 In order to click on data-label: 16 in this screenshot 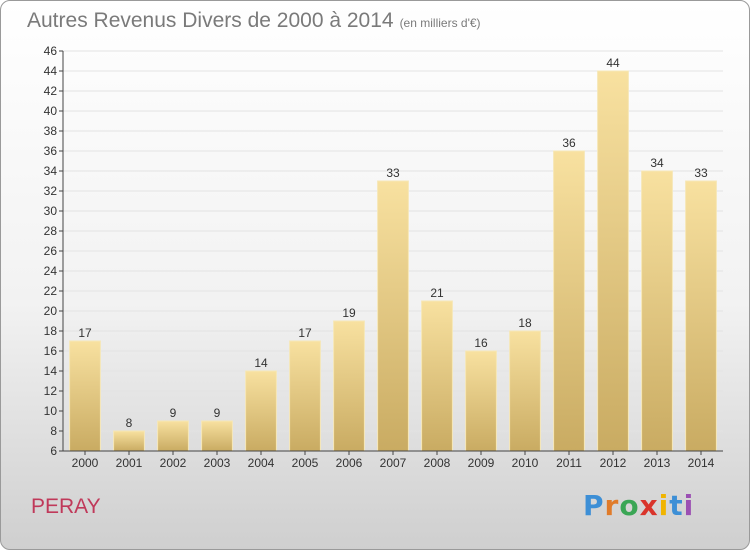, I will do `click(481, 343)`.